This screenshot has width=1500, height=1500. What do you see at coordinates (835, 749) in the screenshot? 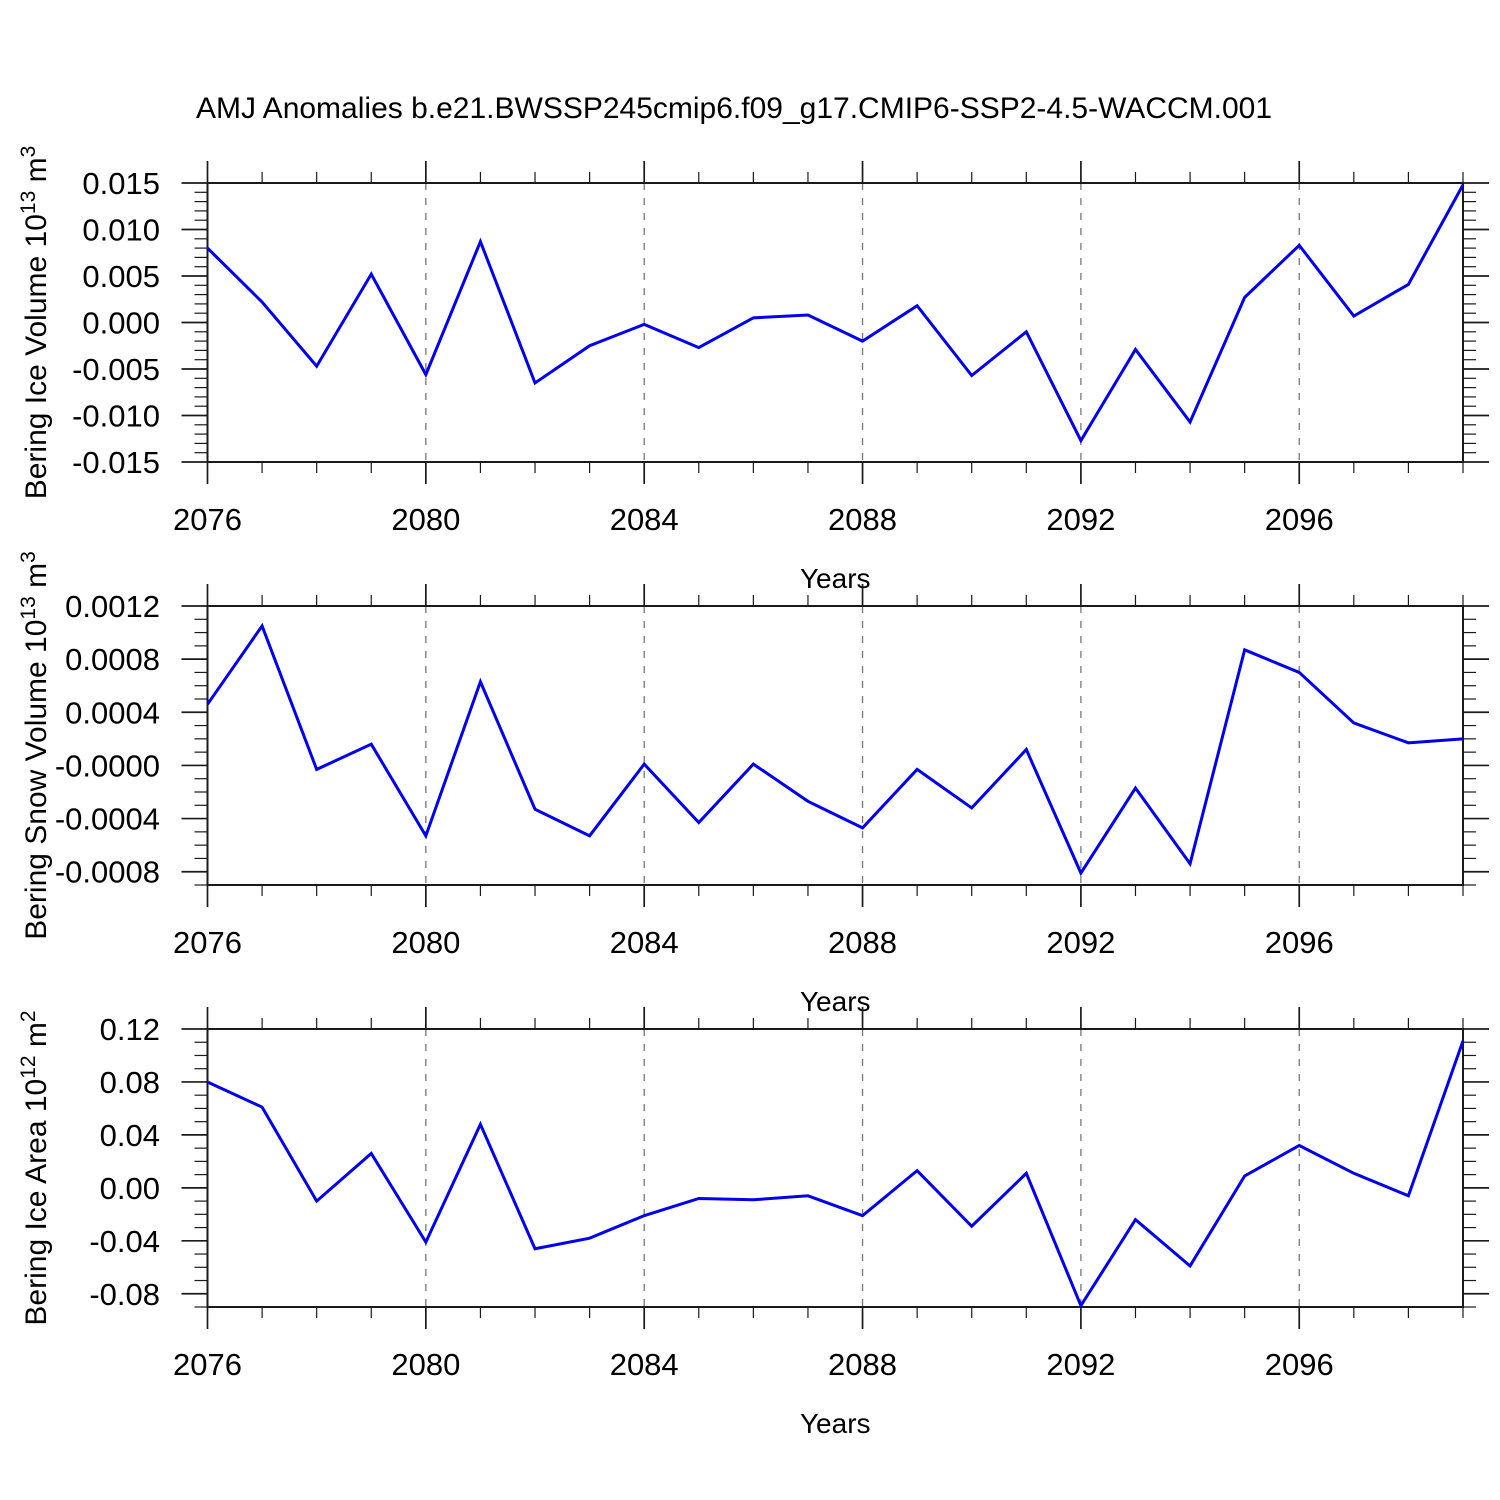
I see `data-line-snow-volume` at bounding box center [835, 749].